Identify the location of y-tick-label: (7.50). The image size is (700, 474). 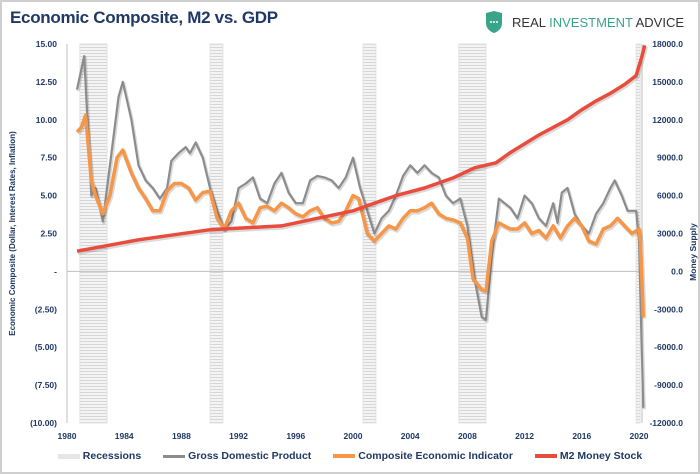
(46, 385).